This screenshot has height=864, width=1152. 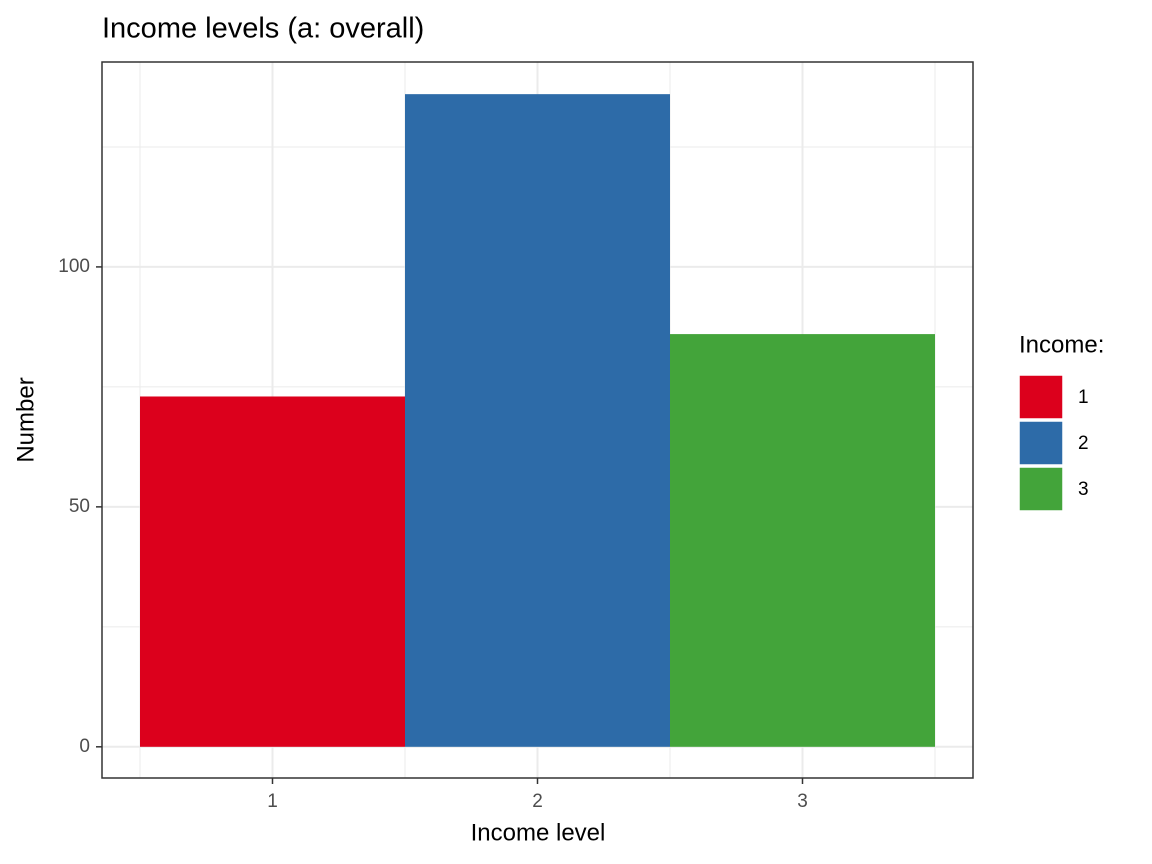 I want to click on y-tick-label: 0, so click(x=84, y=746).